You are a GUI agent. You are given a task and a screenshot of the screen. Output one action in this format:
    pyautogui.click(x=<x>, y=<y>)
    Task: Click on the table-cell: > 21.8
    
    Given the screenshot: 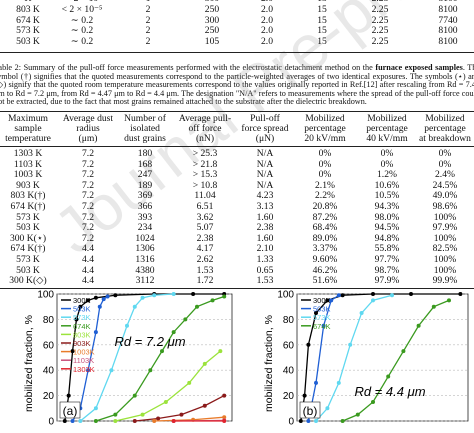 What is the action you would take?
    pyautogui.click(x=205, y=164)
    